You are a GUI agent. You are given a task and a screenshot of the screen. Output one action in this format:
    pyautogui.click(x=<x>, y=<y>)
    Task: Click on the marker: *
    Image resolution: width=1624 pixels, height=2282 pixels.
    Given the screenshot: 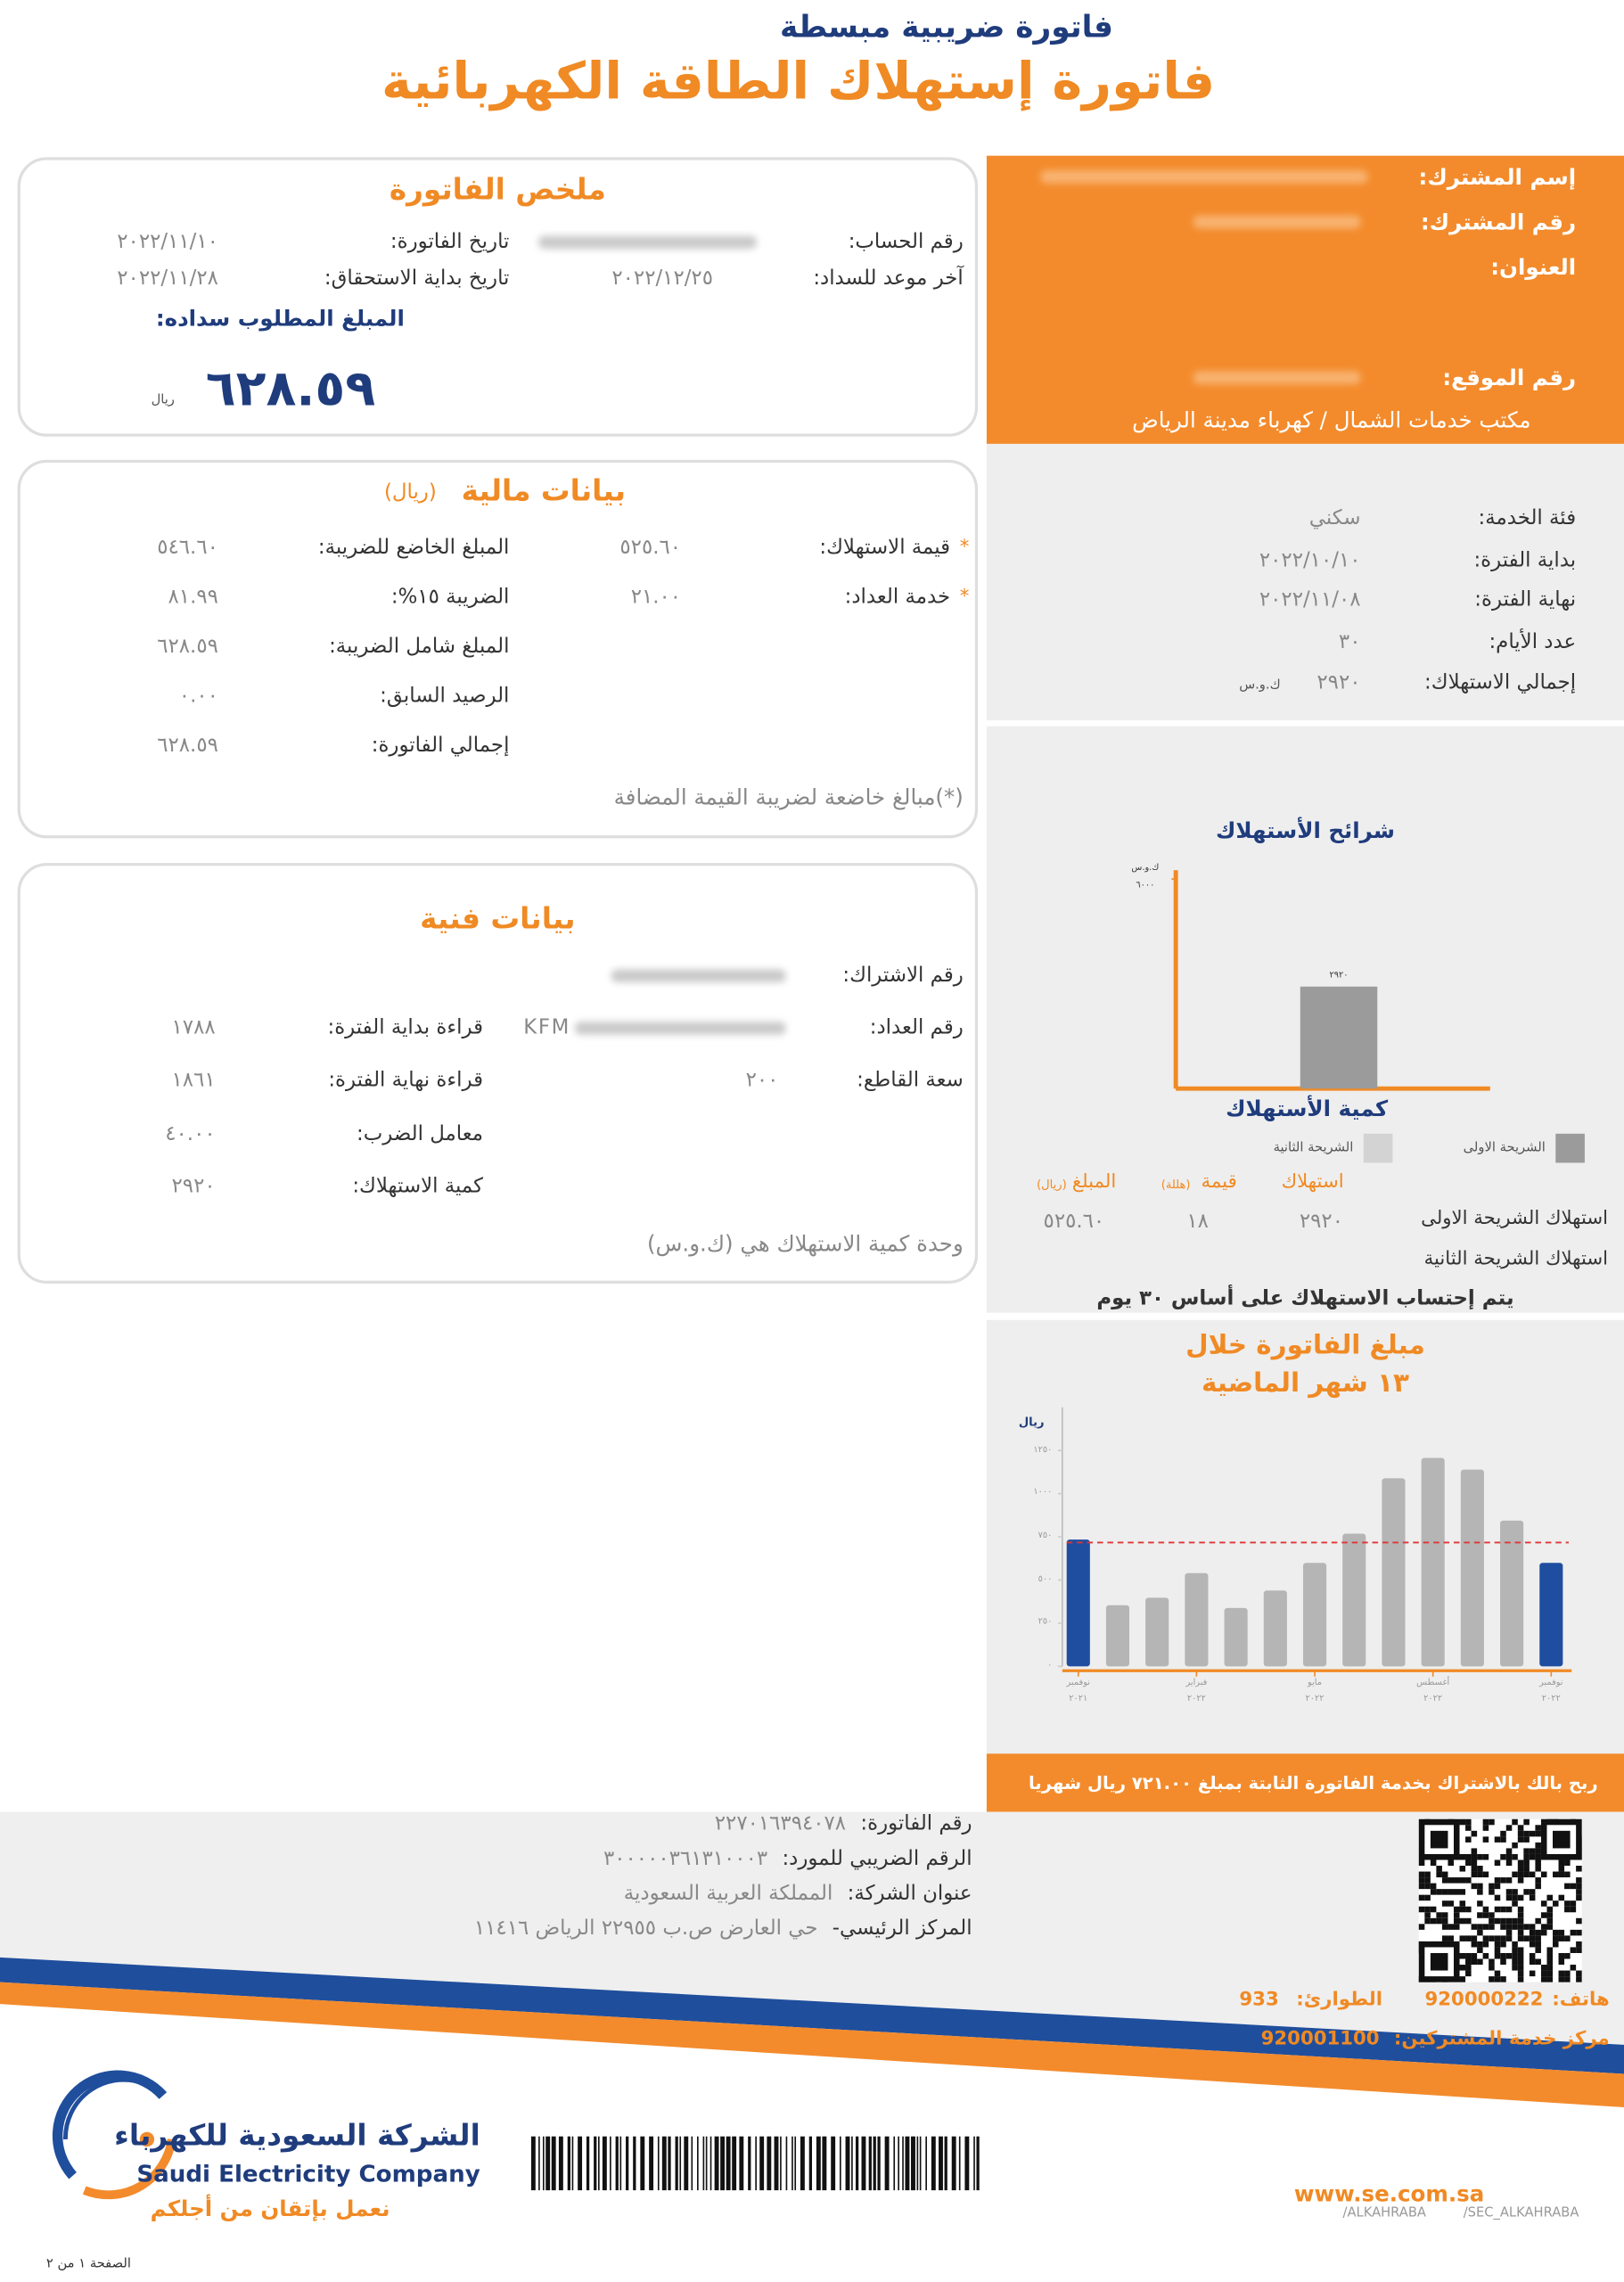 What is the action you would take?
    pyautogui.click(x=964, y=597)
    